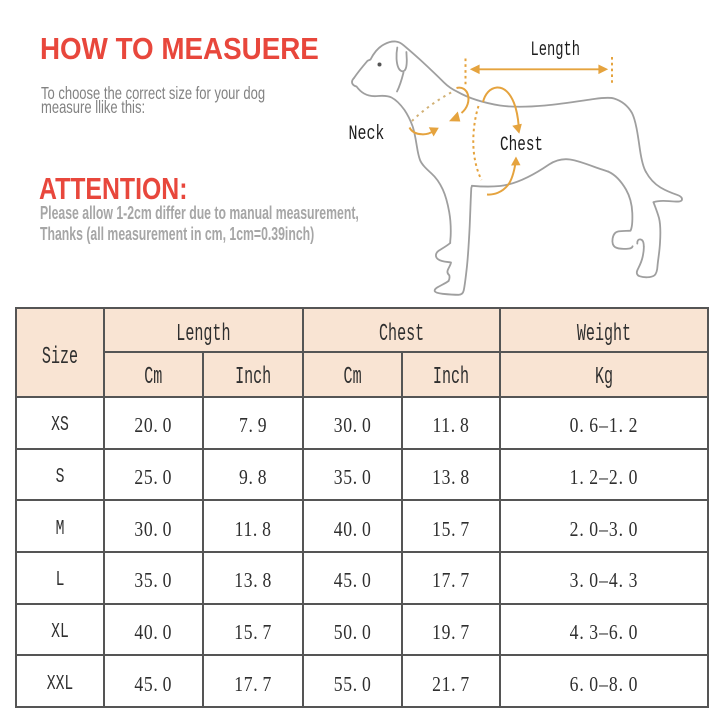 The image size is (720, 720). Describe the element at coordinates (556, 50) in the screenshot. I see `svg-text: Length` at that location.